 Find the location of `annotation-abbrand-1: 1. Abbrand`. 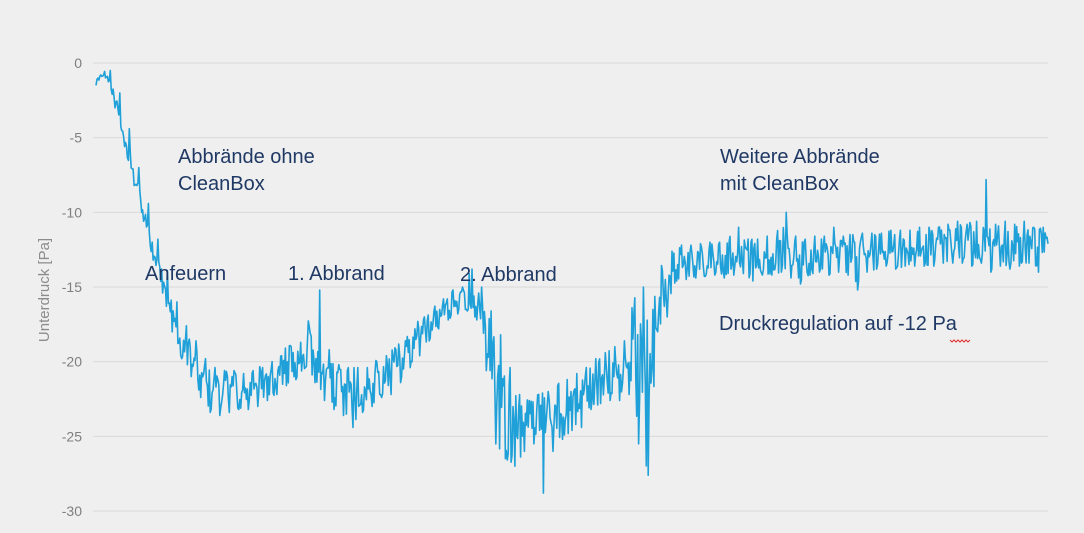

annotation-abbrand-1: 1. Abbrand is located at coordinates (336, 274).